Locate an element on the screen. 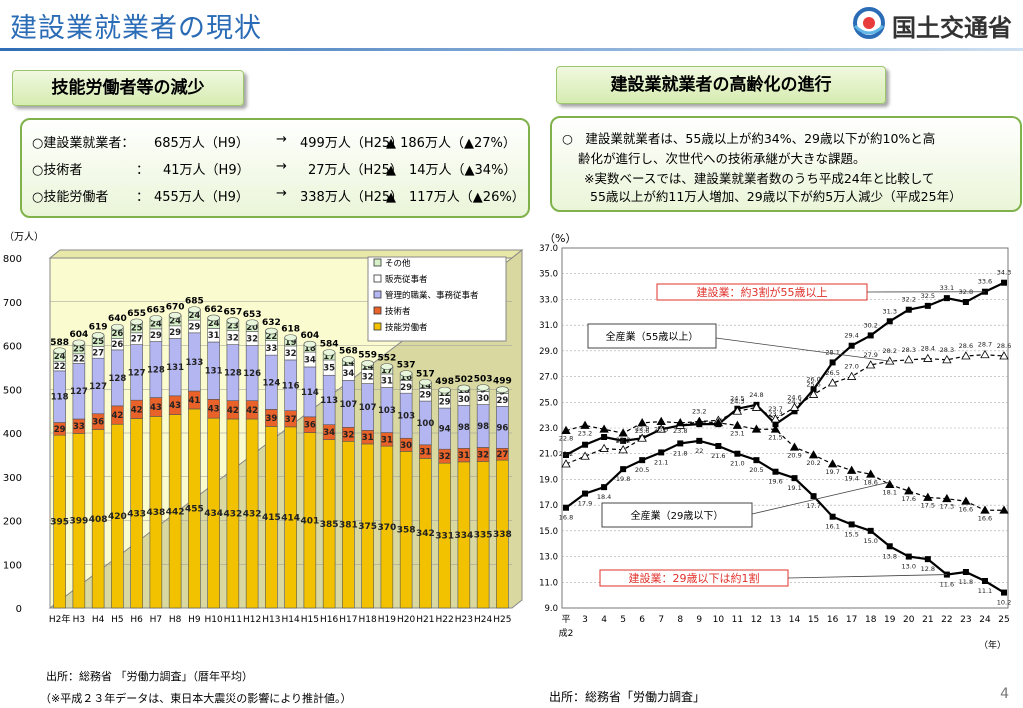 The width and height of the screenshot is (1023, 708). bar-total-label: 618 is located at coordinates (290, 330).